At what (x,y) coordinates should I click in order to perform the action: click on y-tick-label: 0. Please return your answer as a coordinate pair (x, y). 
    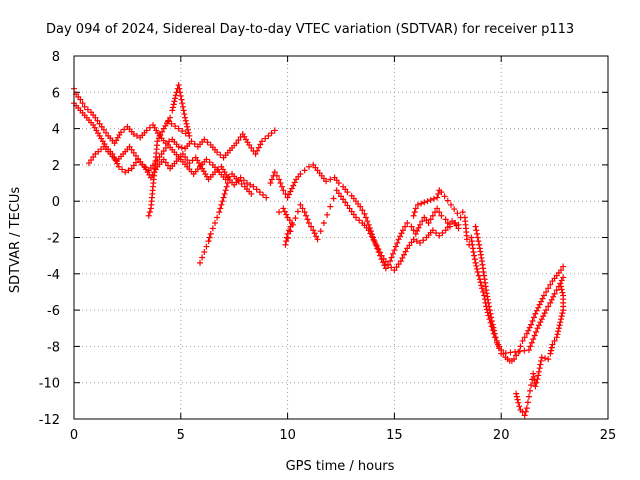
    Looking at the image, I should click on (56, 202).